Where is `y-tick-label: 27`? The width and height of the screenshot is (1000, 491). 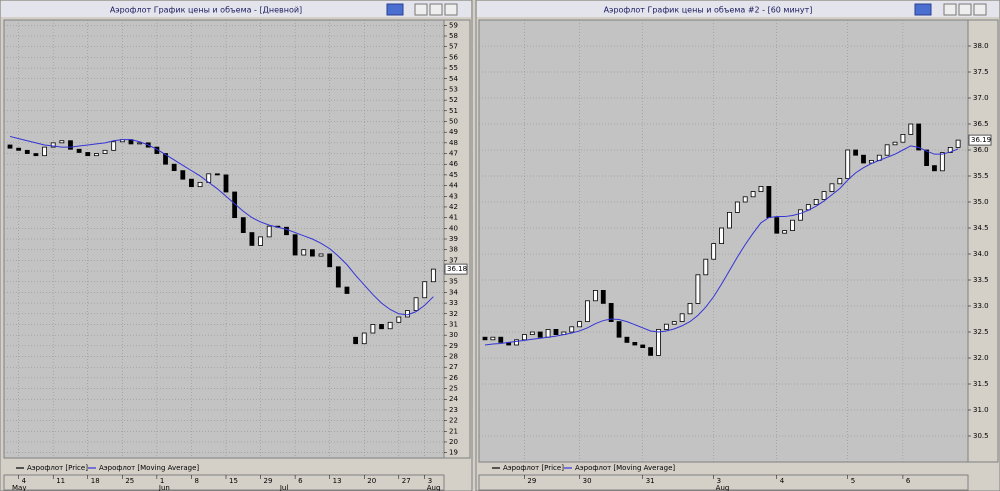
y-tick-label: 27 is located at coordinates (453, 367).